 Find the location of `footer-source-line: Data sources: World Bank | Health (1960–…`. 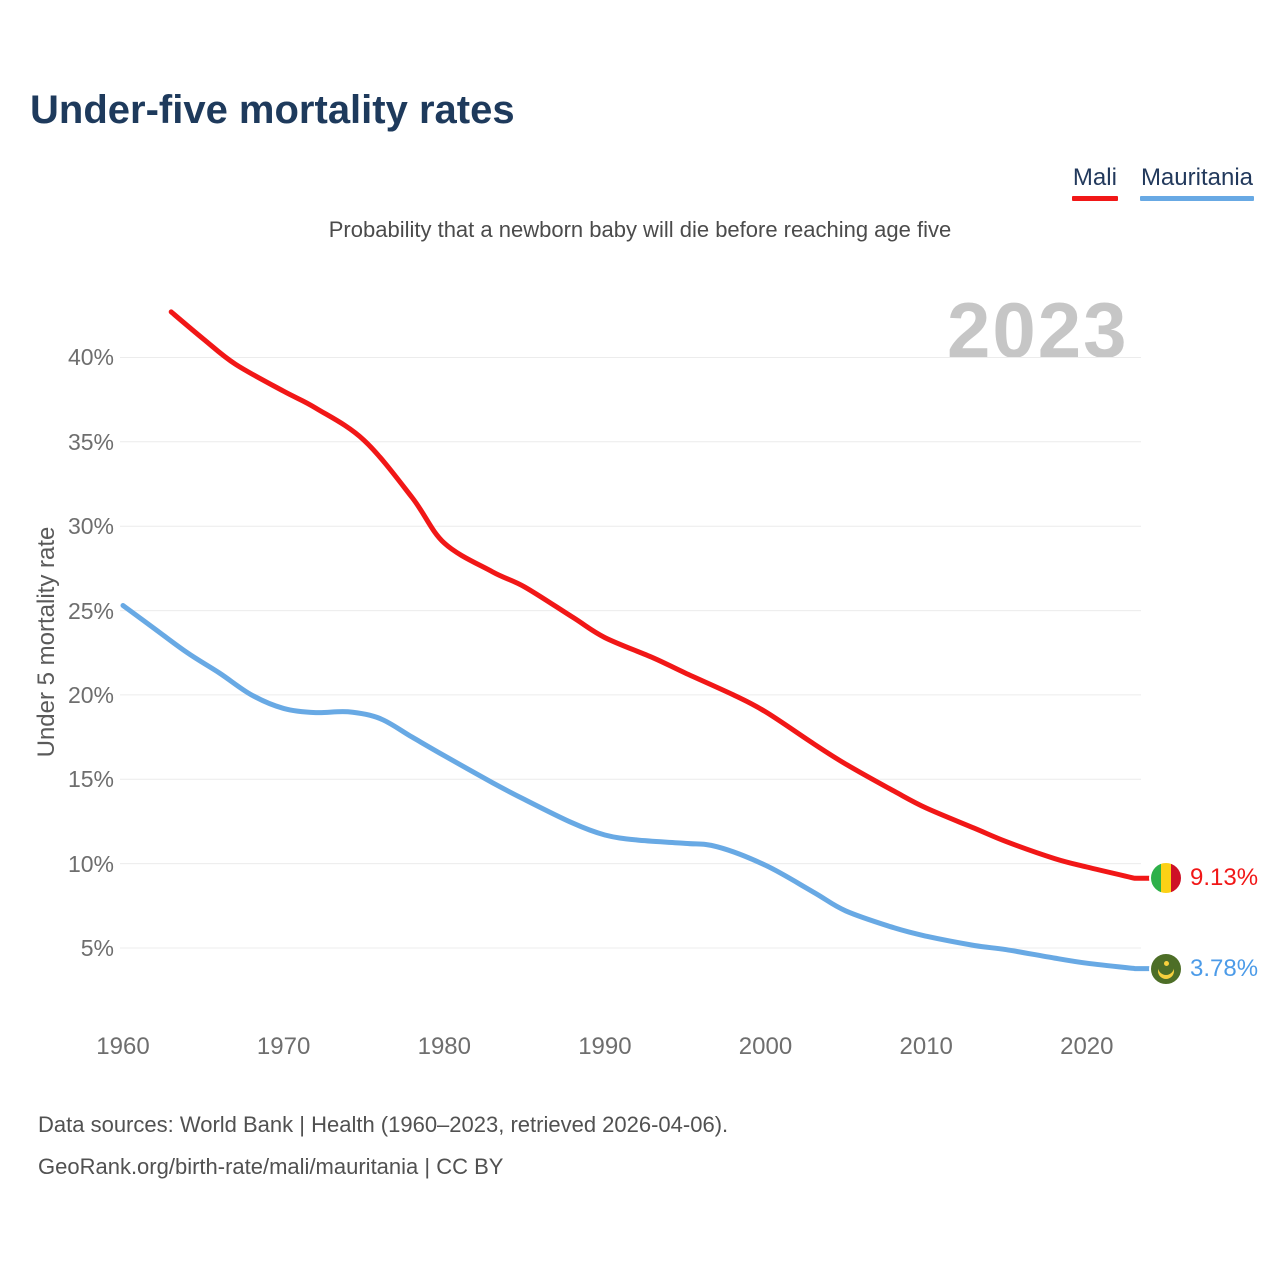

footer-source-line: Data sources: World Bank | Health (1960–… is located at coordinates (383, 1124).